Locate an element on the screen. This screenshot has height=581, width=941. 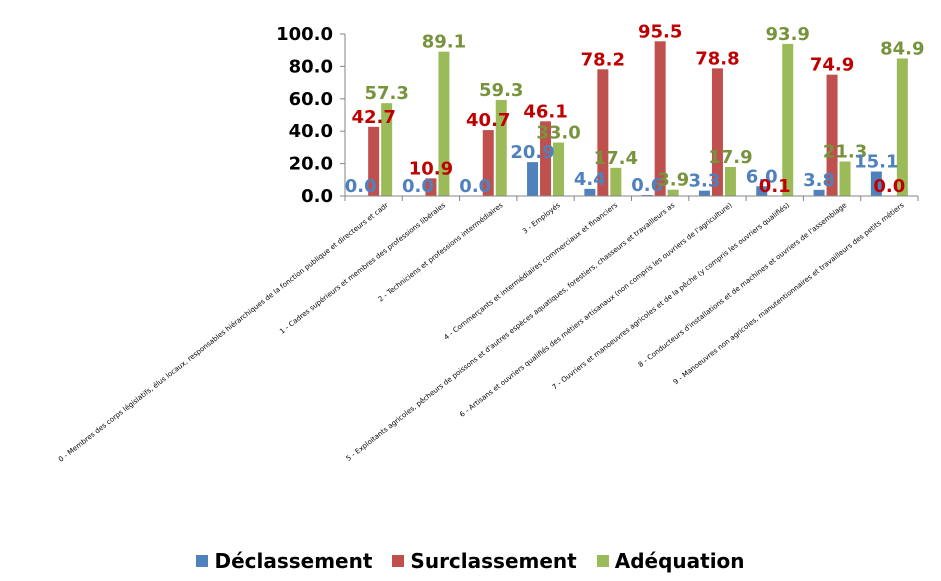
data-label: 15.1 is located at coordinates (876, 162).